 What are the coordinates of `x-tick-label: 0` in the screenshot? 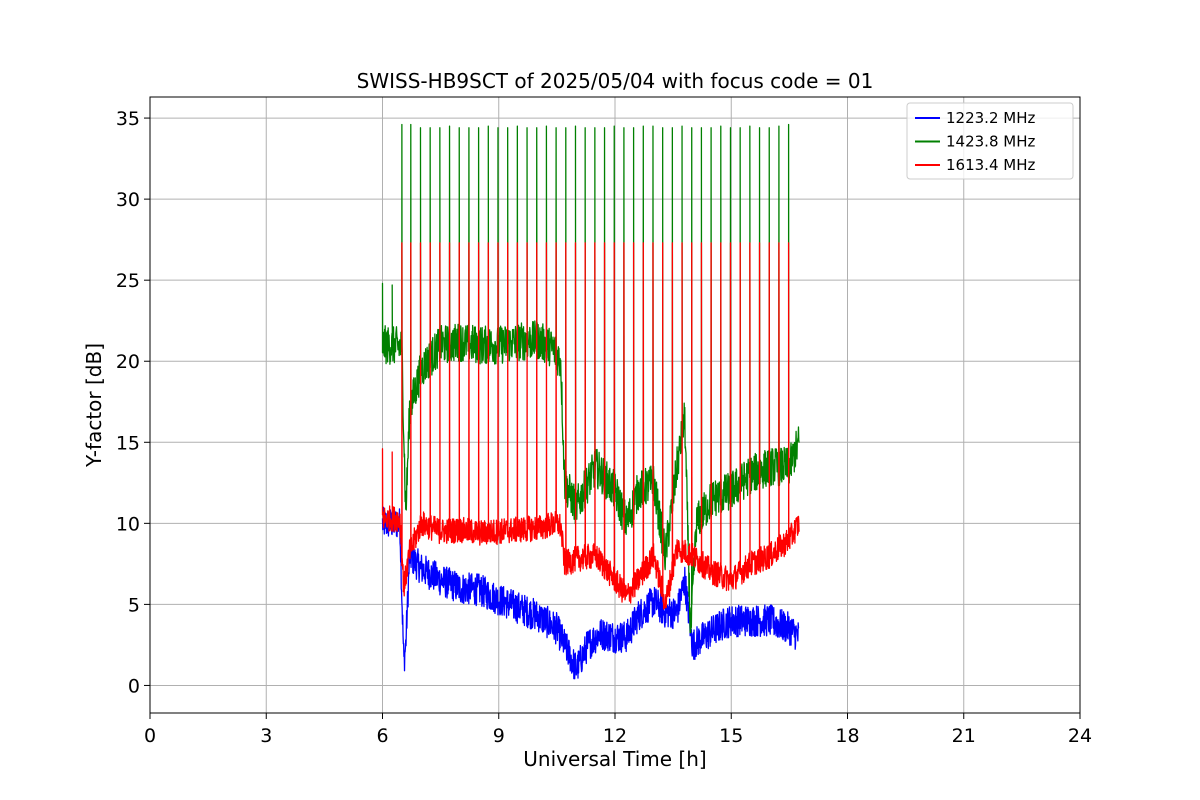 It's located at (150, 736).